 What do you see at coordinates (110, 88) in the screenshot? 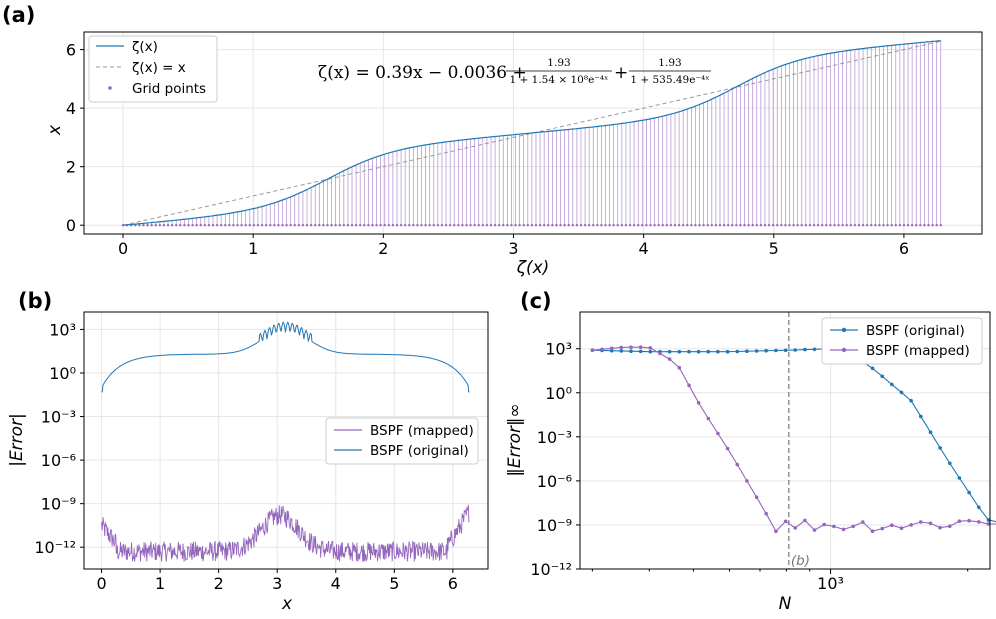
I see `legend-swatch-grid` at bounding box center [110, 88].